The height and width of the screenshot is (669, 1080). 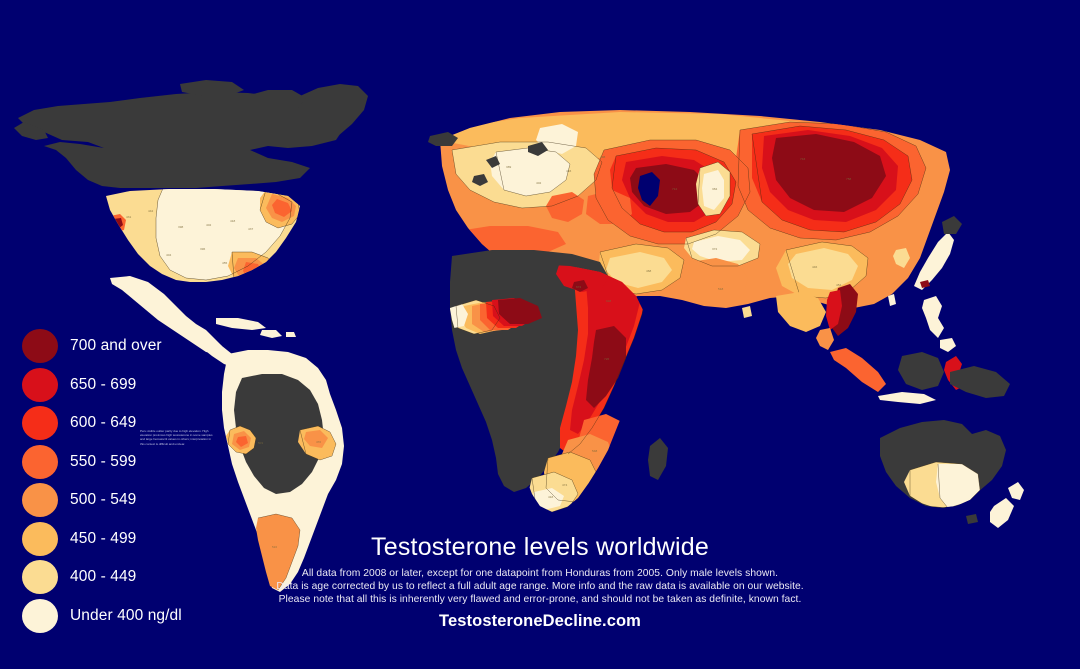 What do you see at coordinates (547, 388) in the screenshot?
I see `east-africa-heat-bands: 648 726 548 474 418 672` at bounding box center [547, 388].